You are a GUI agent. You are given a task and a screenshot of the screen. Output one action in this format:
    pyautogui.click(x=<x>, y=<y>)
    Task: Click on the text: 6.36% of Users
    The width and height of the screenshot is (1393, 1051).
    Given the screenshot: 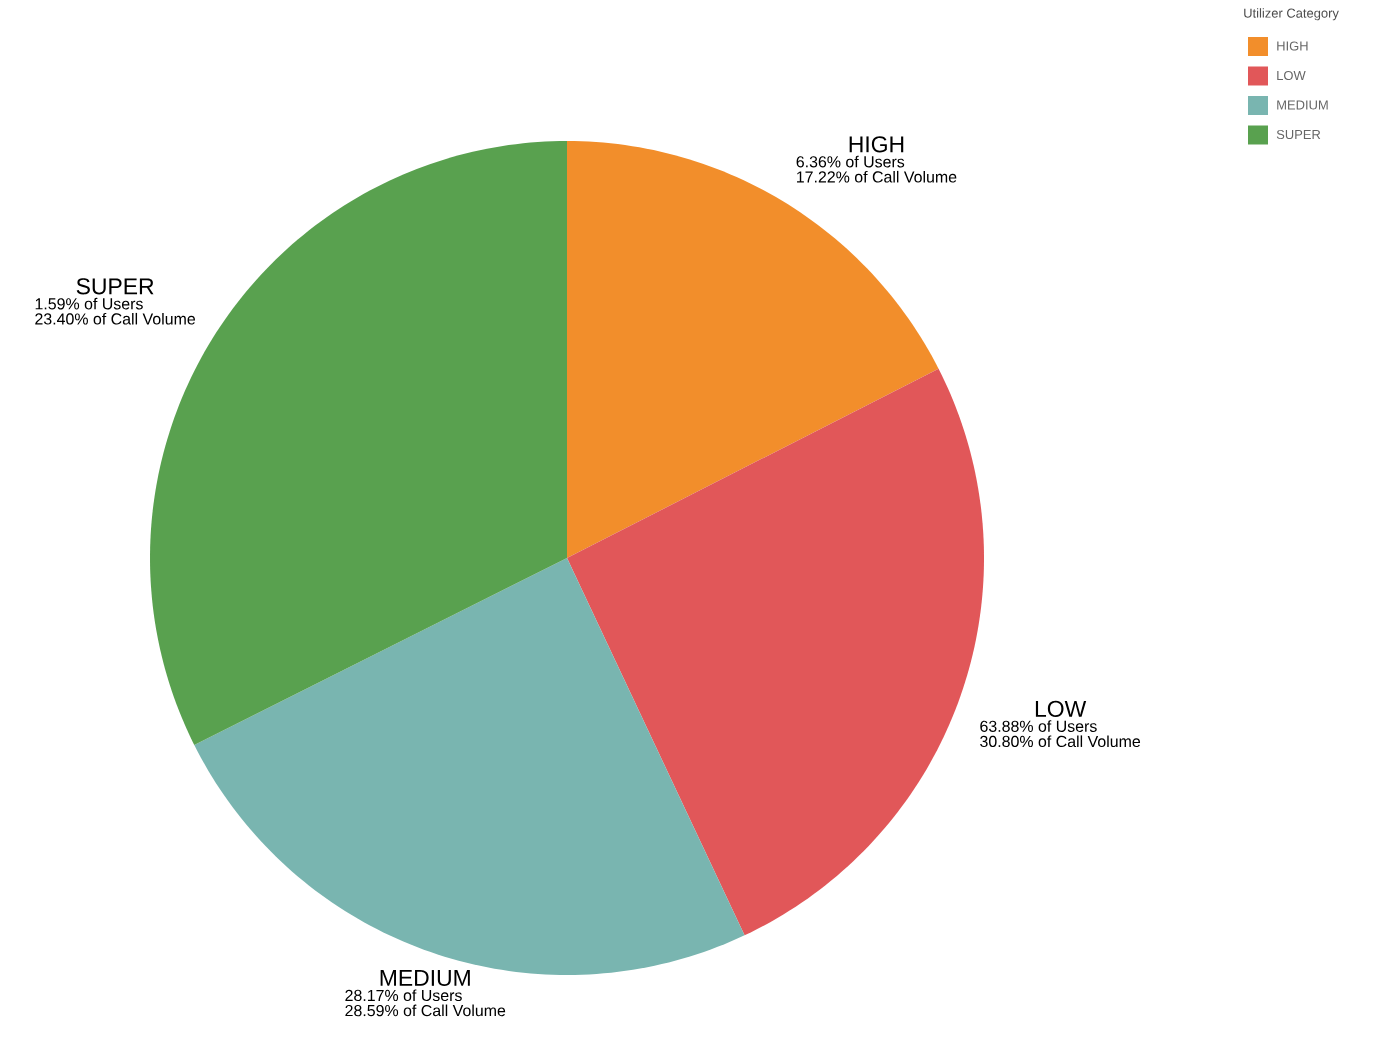 What is the action you would take?
    pyautogui.click(x=850, y=161)
    